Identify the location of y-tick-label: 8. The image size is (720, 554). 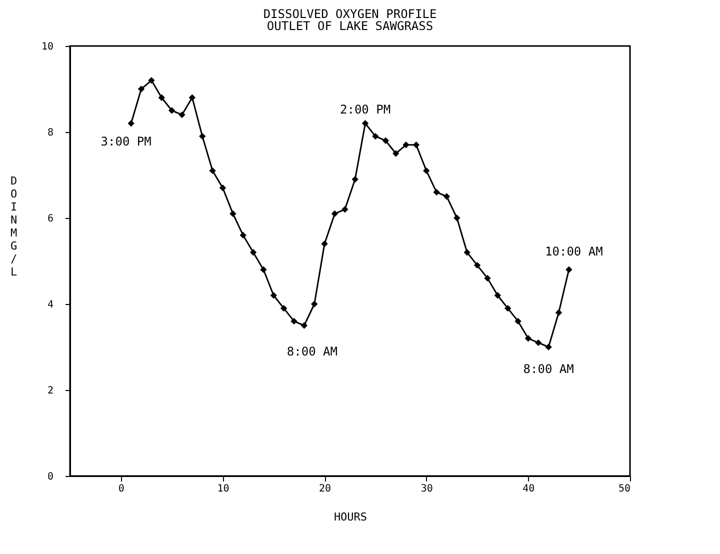
(50, 133).